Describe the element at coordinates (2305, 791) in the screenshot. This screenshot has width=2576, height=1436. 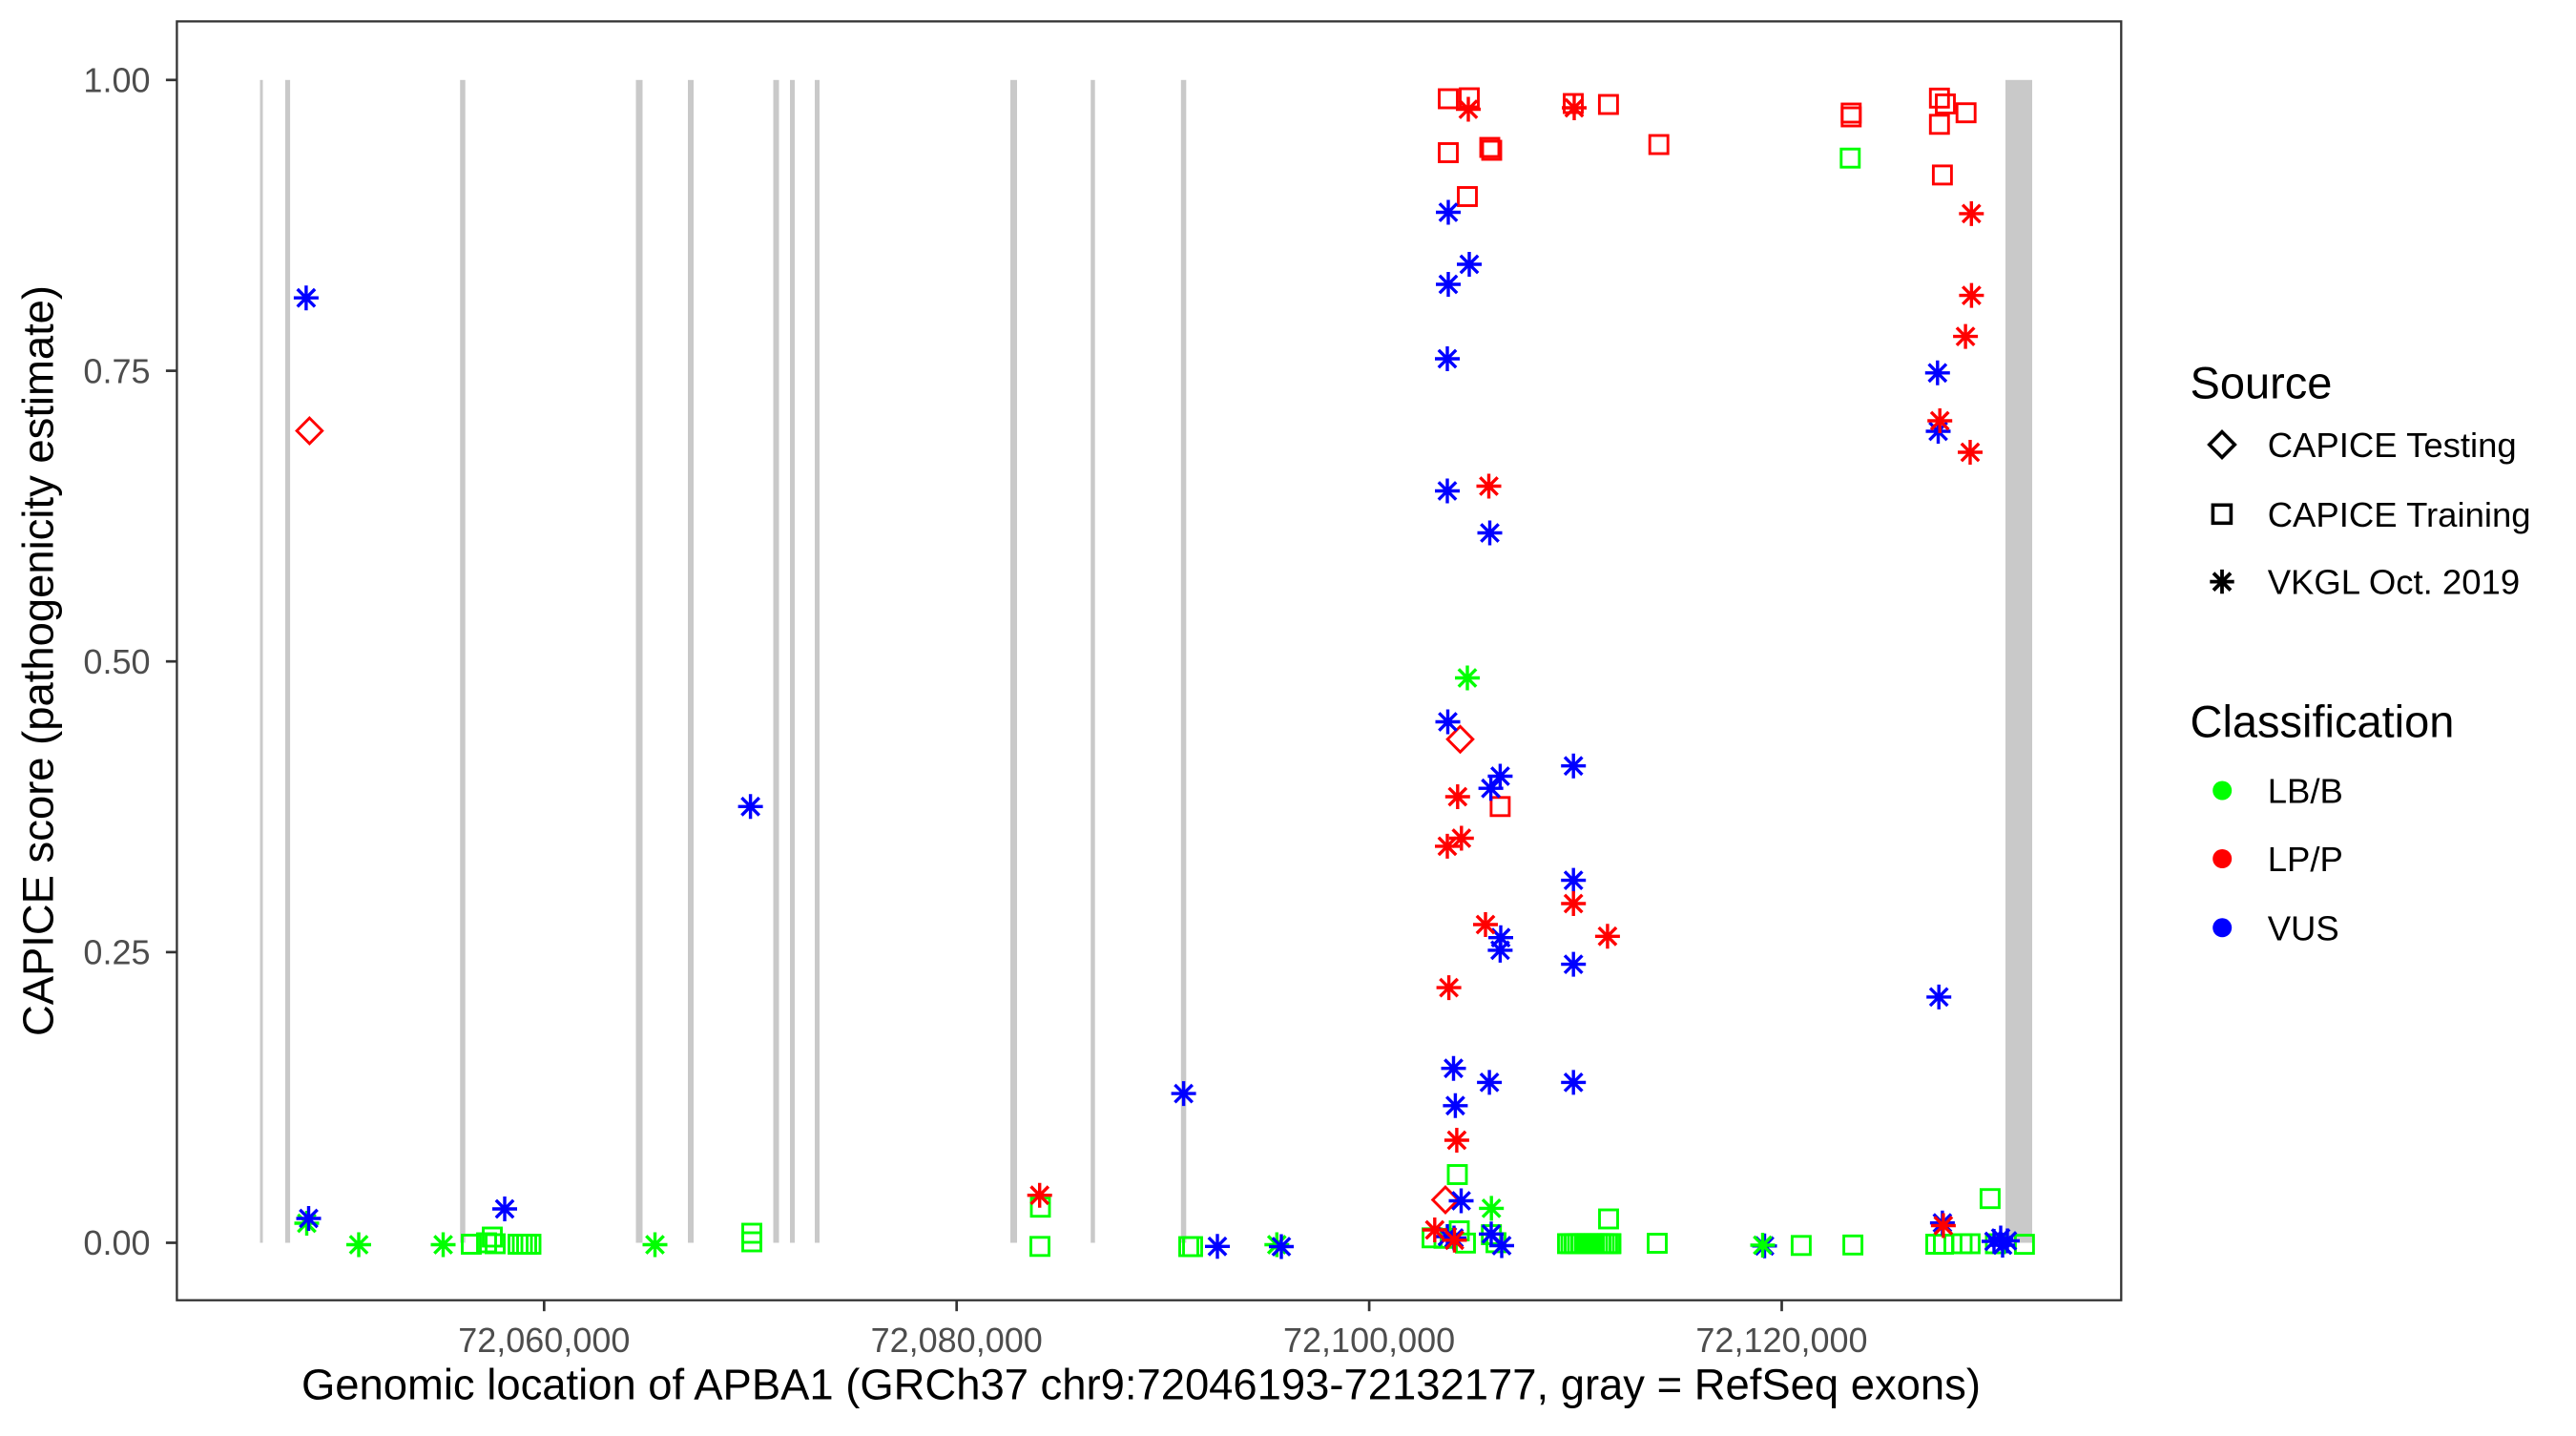
I see `svg-text: LB/B` at that location.